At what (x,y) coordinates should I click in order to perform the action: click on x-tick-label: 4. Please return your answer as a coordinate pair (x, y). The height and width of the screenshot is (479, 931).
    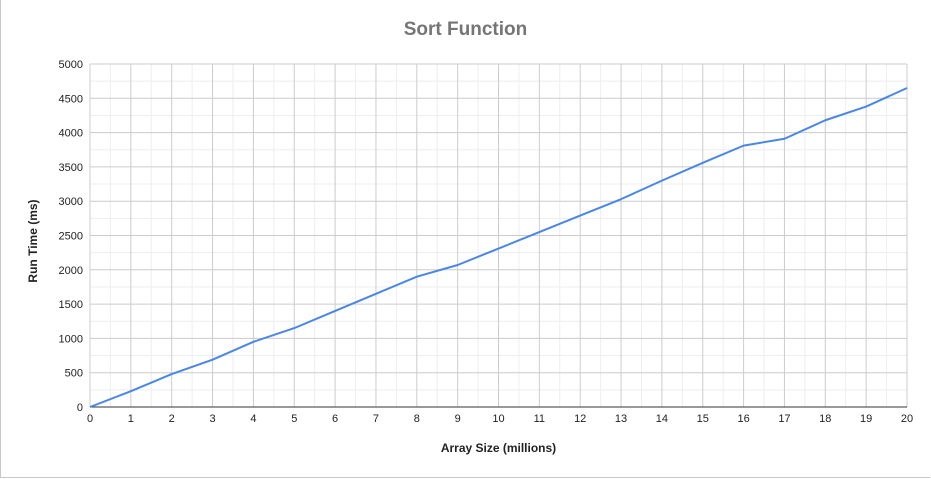
    Looking at the image, I should click on (253, 419).